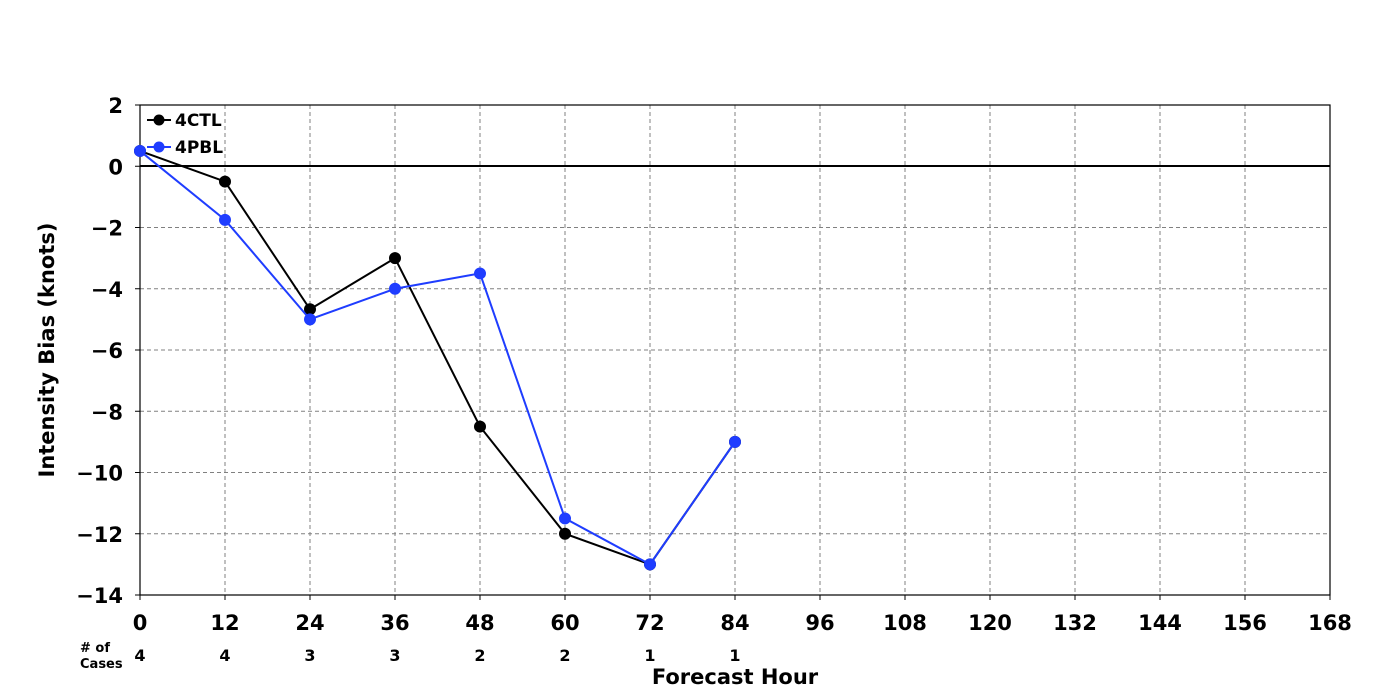 This screenshot has width=1400, height=700. I want to click on cases-row: # of Cases 4 4 3 3 2 2 1 1, so click(410, 656).